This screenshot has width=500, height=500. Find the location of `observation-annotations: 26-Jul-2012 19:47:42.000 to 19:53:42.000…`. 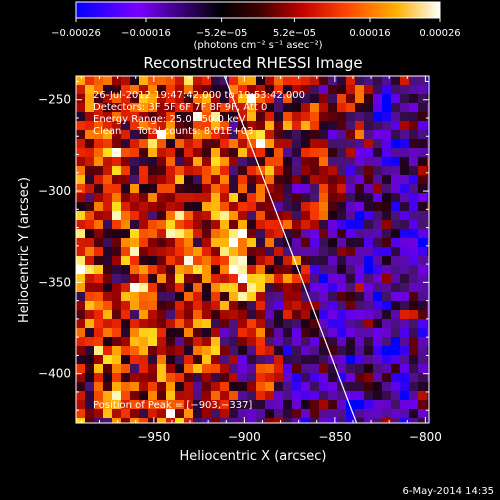

observation-annotations: 26-Jul-2012 19:47:42.000 to 19:53:42.000… is located at coordinates (199, 113).